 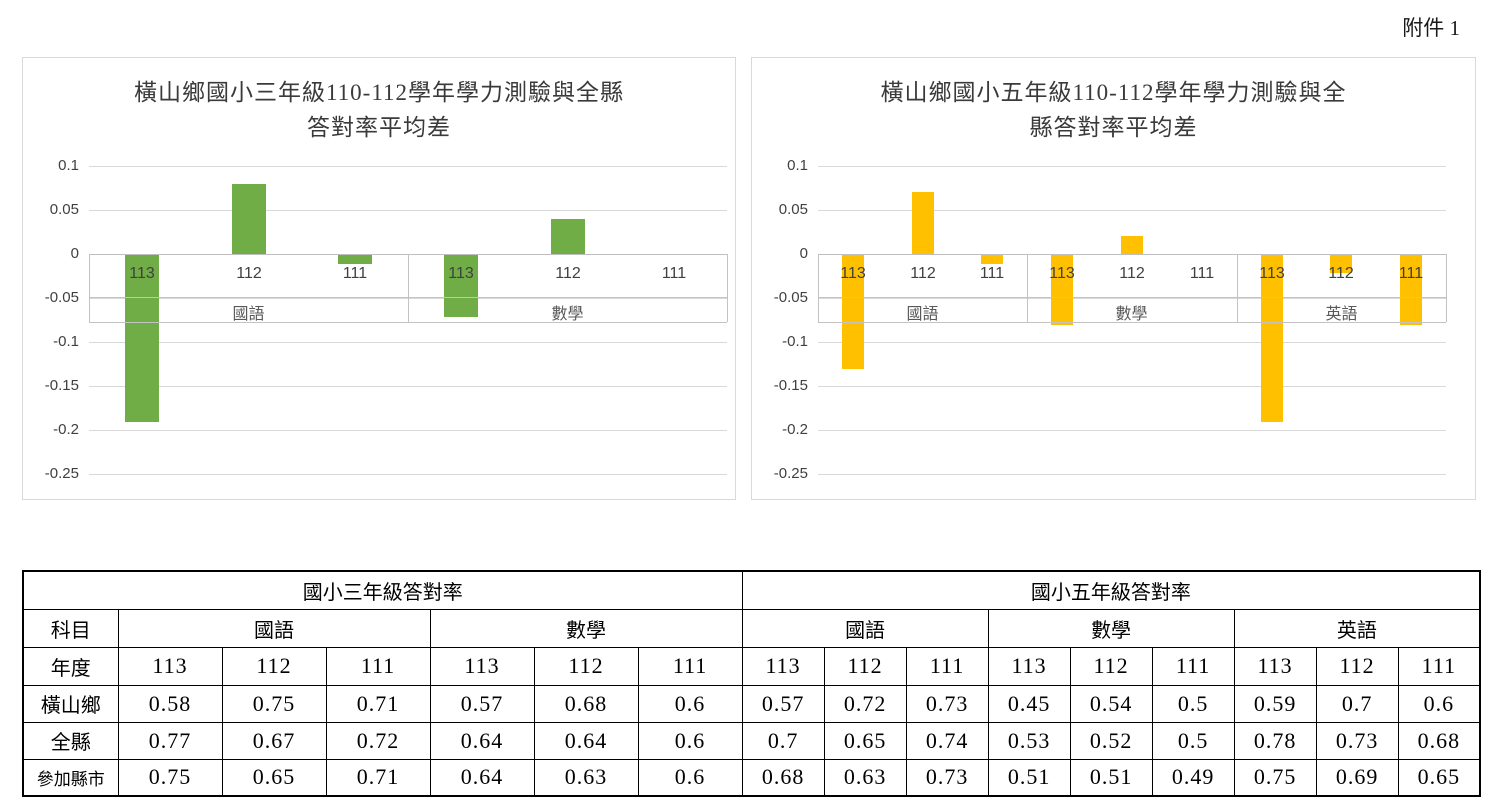 What do you see at coordinates (70, 628) in the screenshot?
I see `subject-row-label: 科目` at bounding box center [70, 628].